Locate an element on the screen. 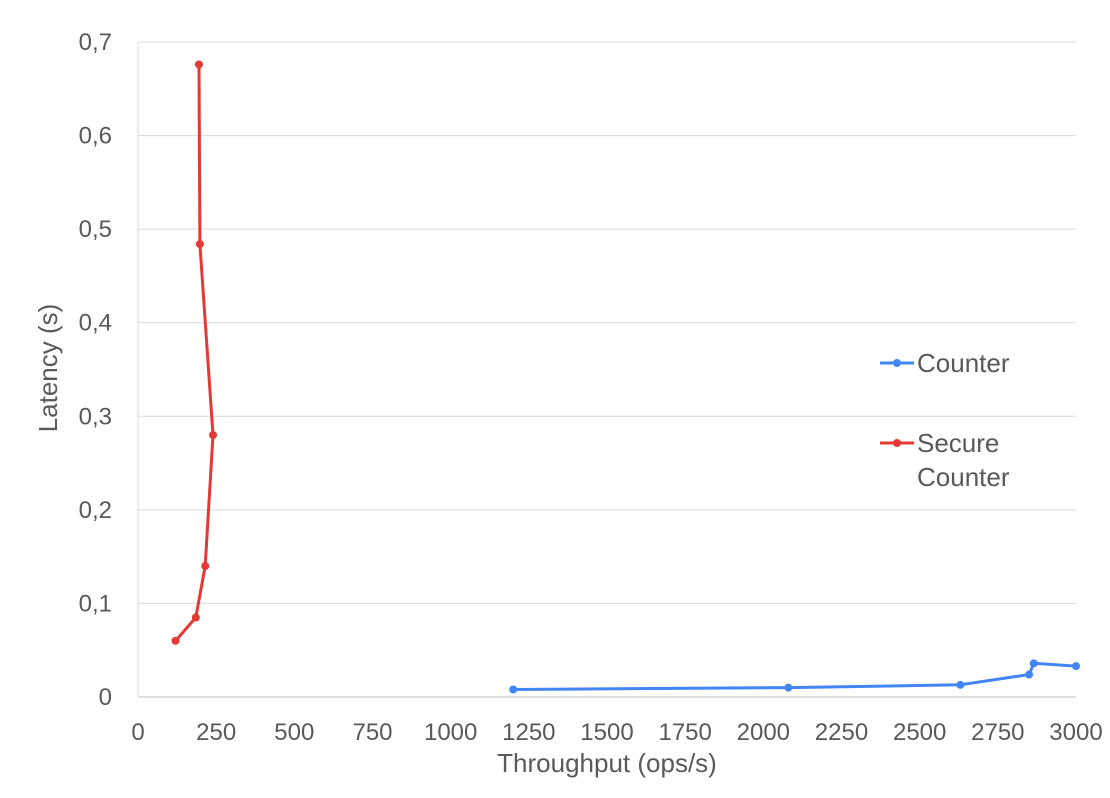  y-tick-label: 0 is located at coordinates (105, 697).